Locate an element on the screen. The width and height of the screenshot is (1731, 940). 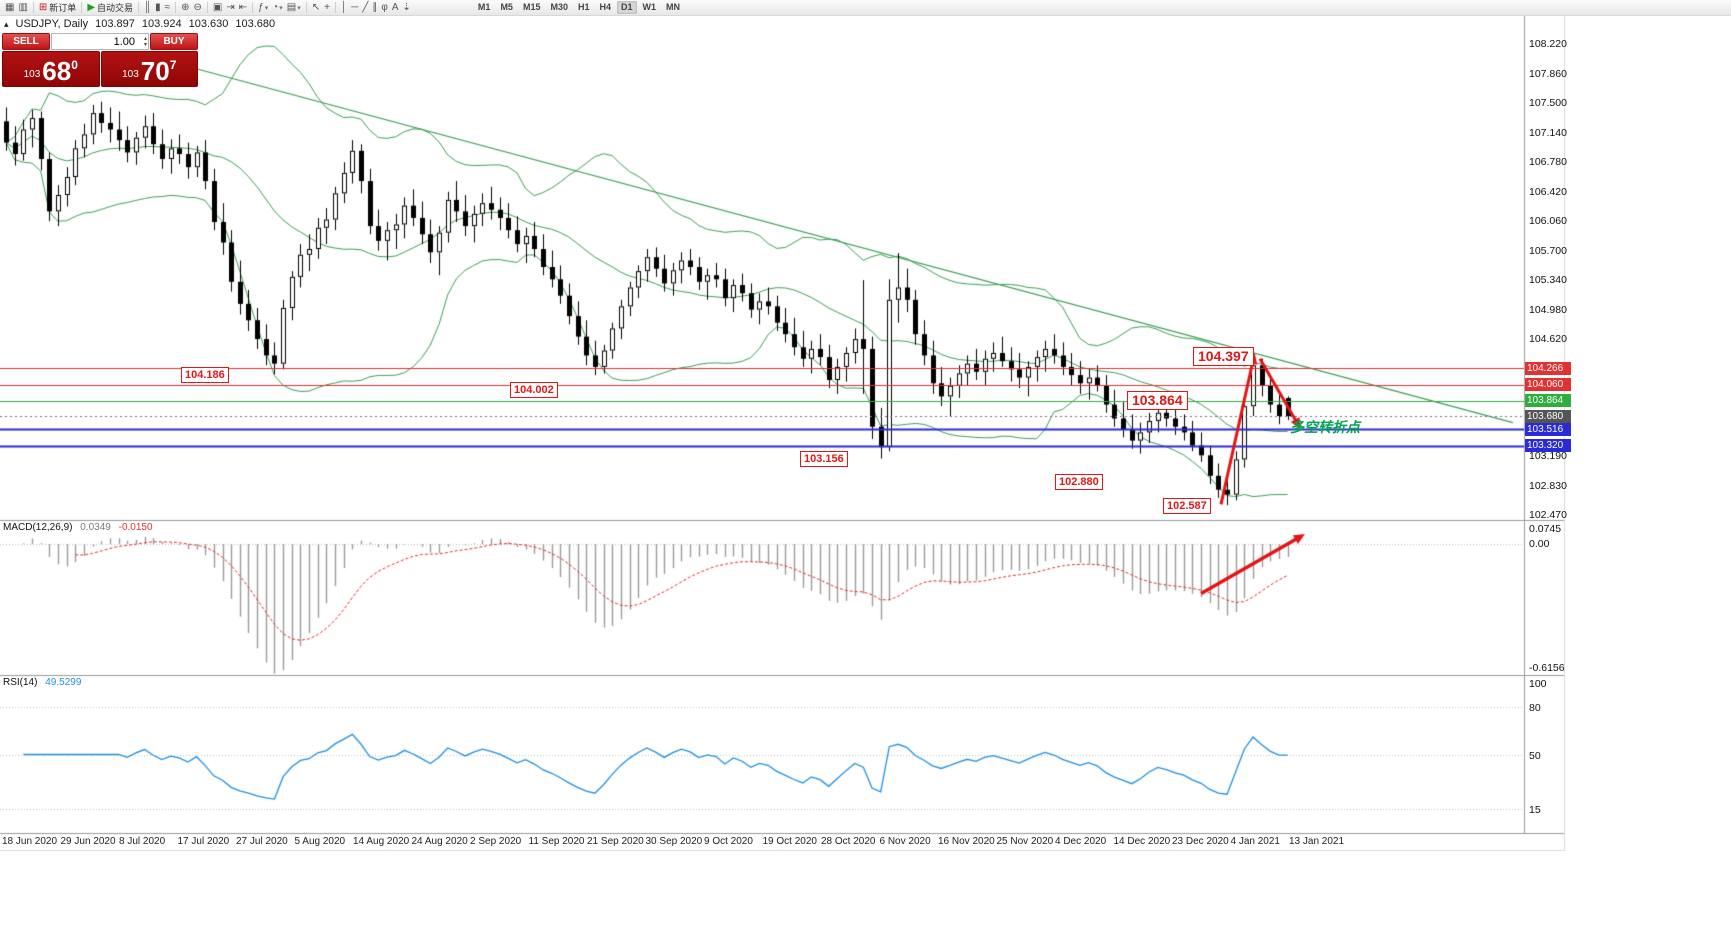
volume-steppers: ▴ ▾ is located at coordinates (145, 41).